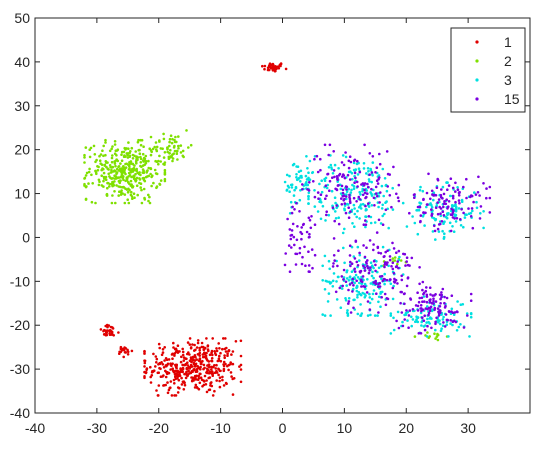 The image size is (550, 451). Describe the element at coordinates (508, 42) in the screenshot. I see `legend-label: 1` at that location.